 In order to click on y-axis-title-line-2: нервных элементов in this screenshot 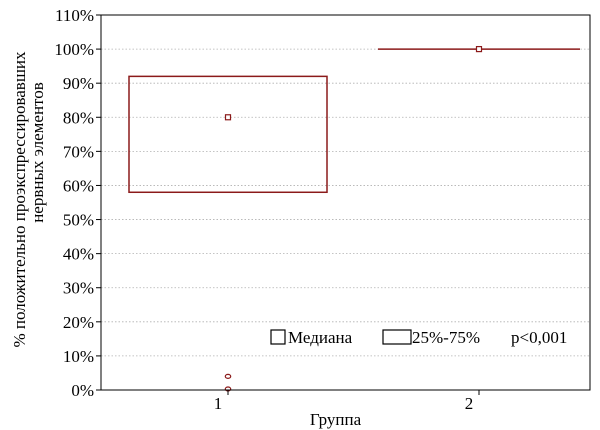, I will do `click(37, 152)`.